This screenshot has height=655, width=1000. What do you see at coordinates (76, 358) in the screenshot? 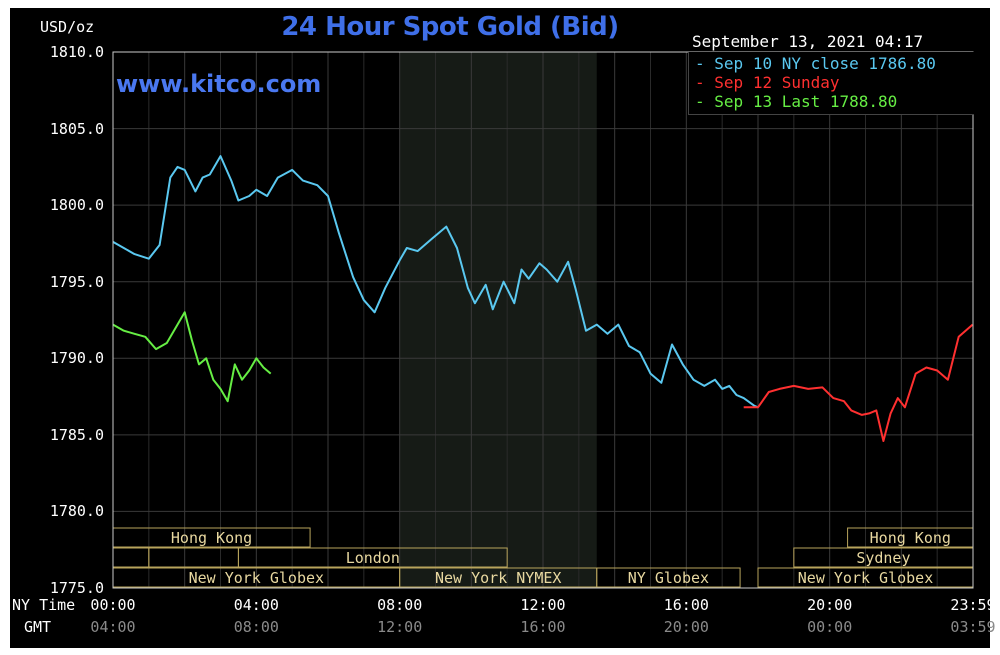
I see `y-tick-label: 1790.0` at bounding box center [76, 358].